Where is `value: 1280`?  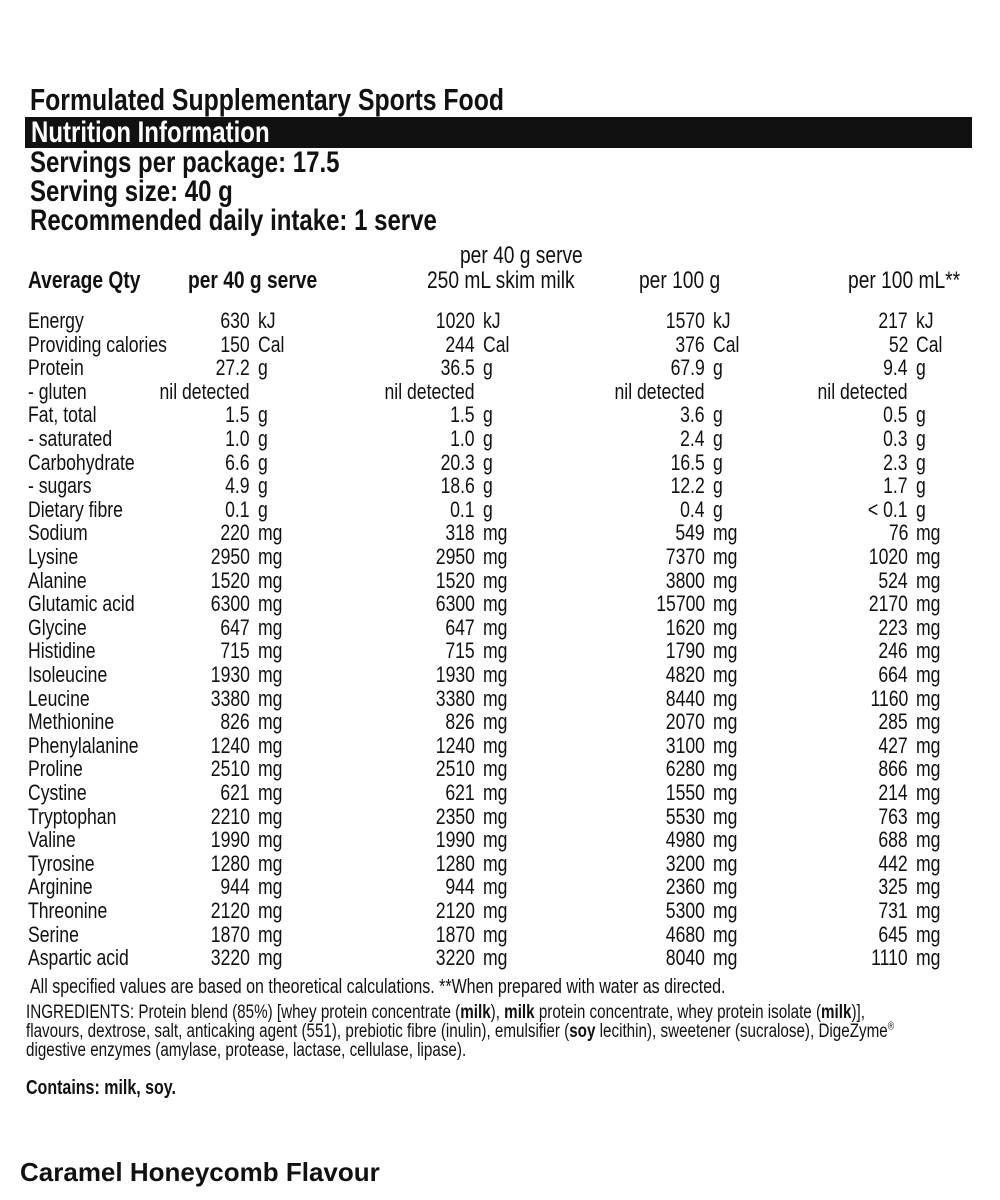 value: 1280 is located at coordinates (230, 863).